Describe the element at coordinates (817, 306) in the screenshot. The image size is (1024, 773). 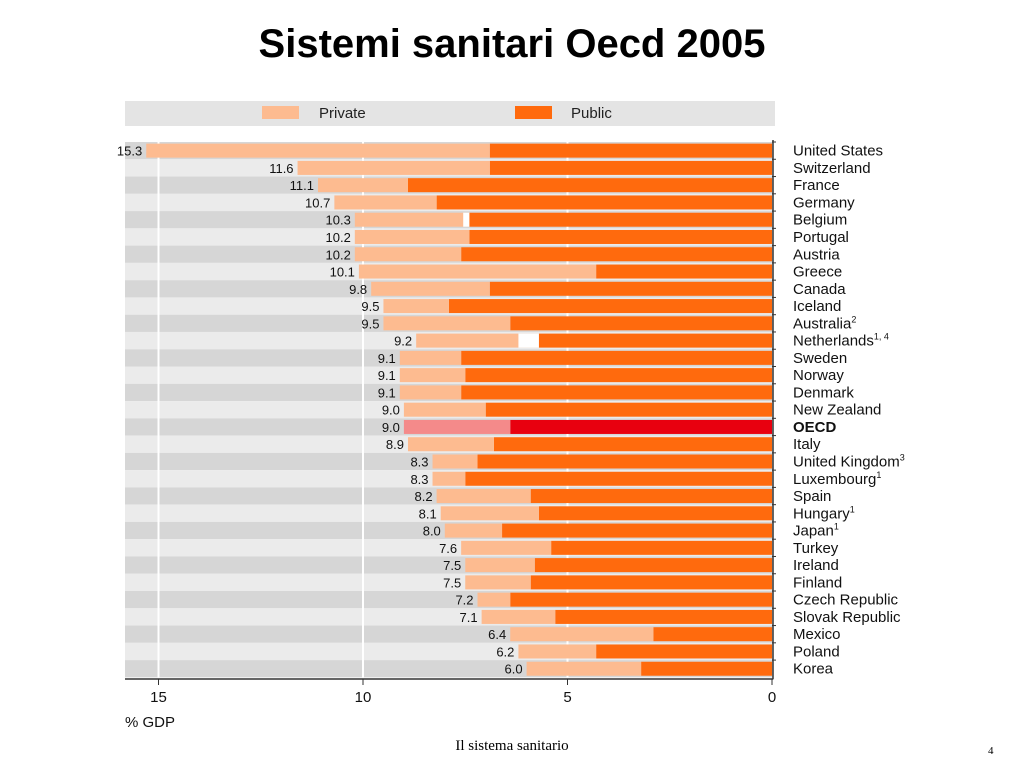
I see `category-label: Iceland` at that location.